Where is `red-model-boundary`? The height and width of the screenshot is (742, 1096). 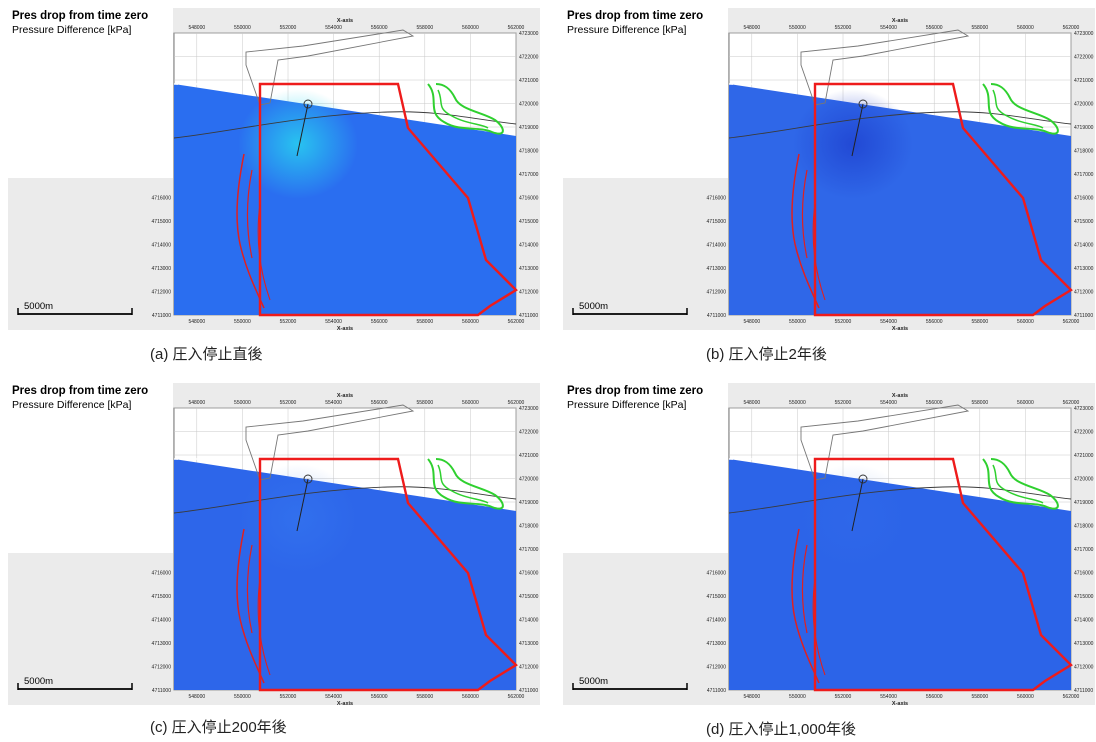 red-model-boundary is located at coordinates (388, 574).